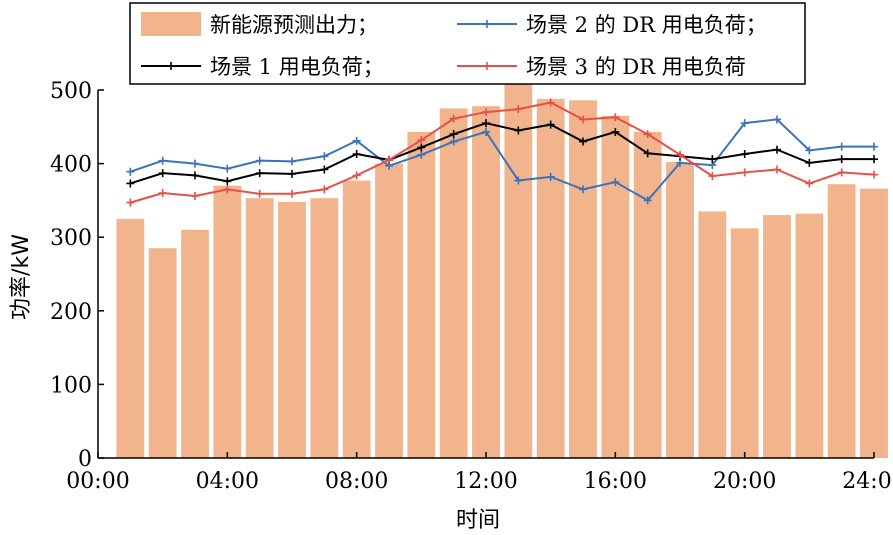  What do you see at coordinates (867, 481) in the screenshot?
I see `x-tick-label: 24:00` at bounding box center [867, 481].